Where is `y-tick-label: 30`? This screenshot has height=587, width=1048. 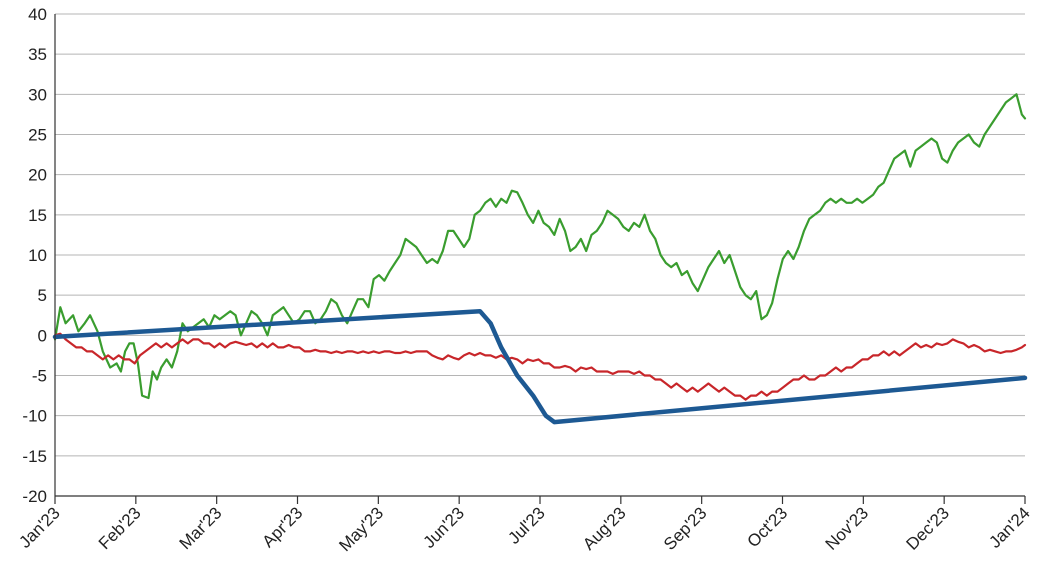 y-tick-label: 30 is located at coordinates (37, 94).